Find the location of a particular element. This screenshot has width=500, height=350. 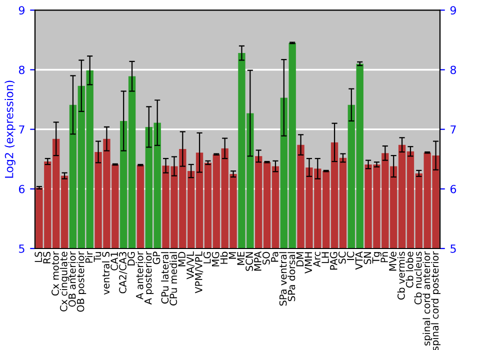

x-tick-label: DM is located at coordinates (300, 259).